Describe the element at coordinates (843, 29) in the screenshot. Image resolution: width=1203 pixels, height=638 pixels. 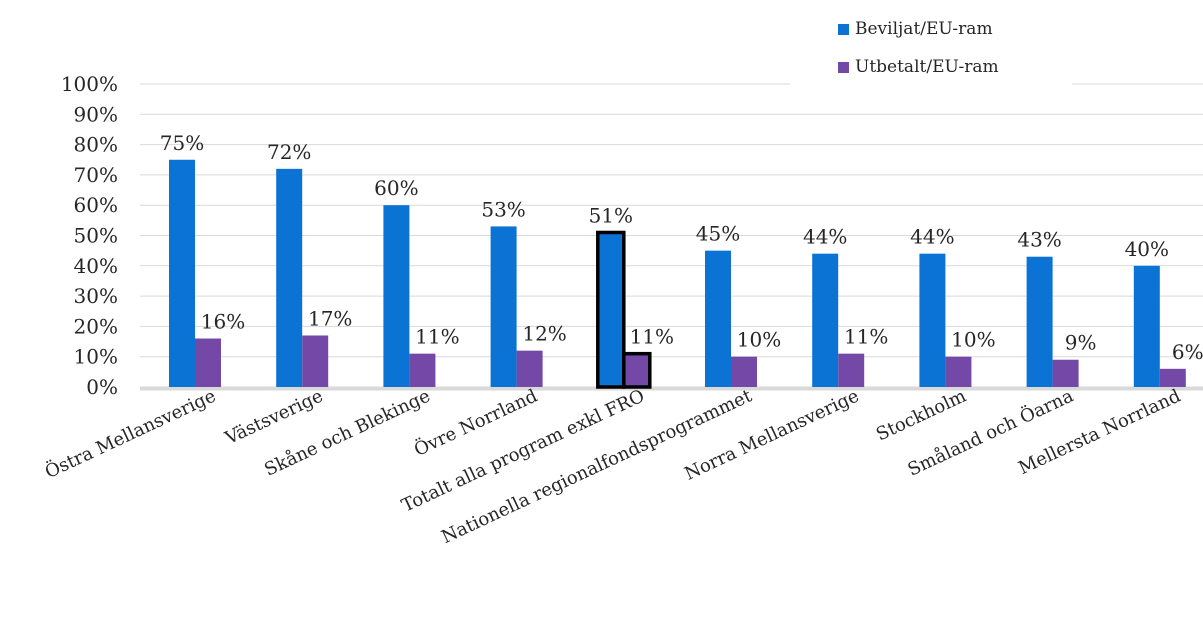
I see `legend-swatch-beviljat` at that location.